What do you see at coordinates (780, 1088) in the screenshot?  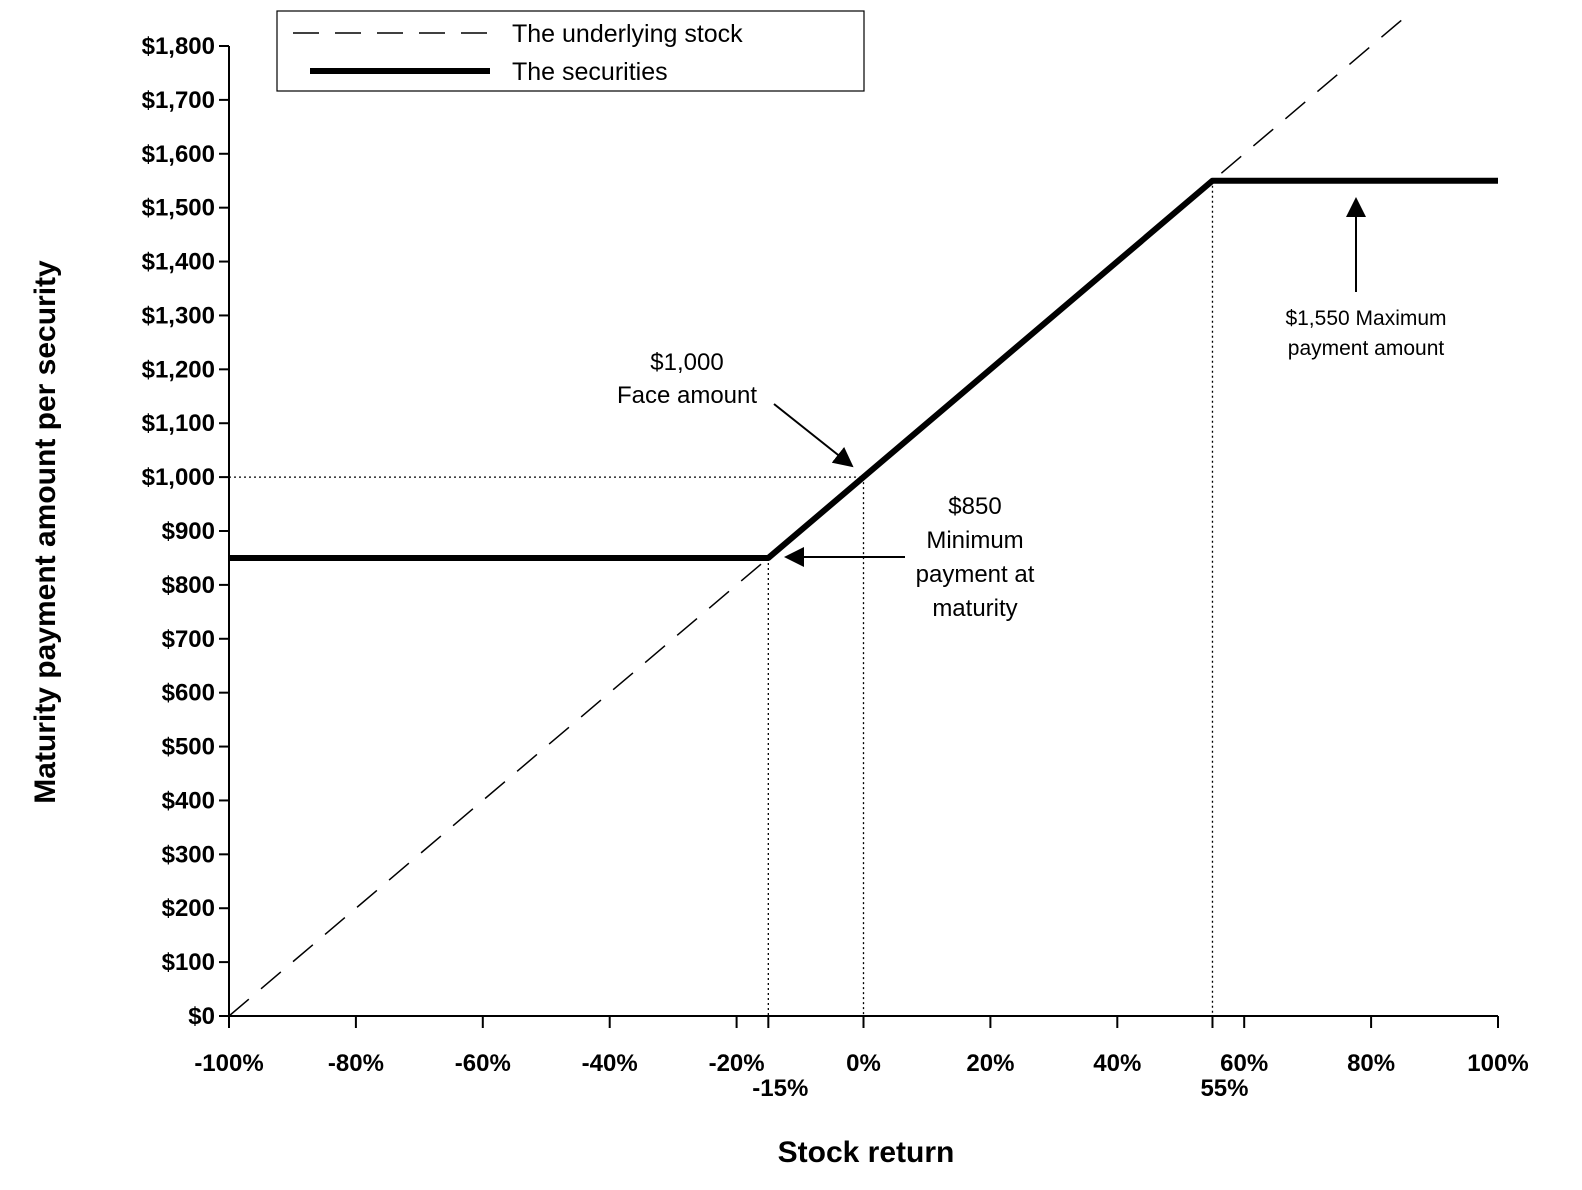 I see `x-tick-label-highlight: -15%` at bounding box center [780, 1088].